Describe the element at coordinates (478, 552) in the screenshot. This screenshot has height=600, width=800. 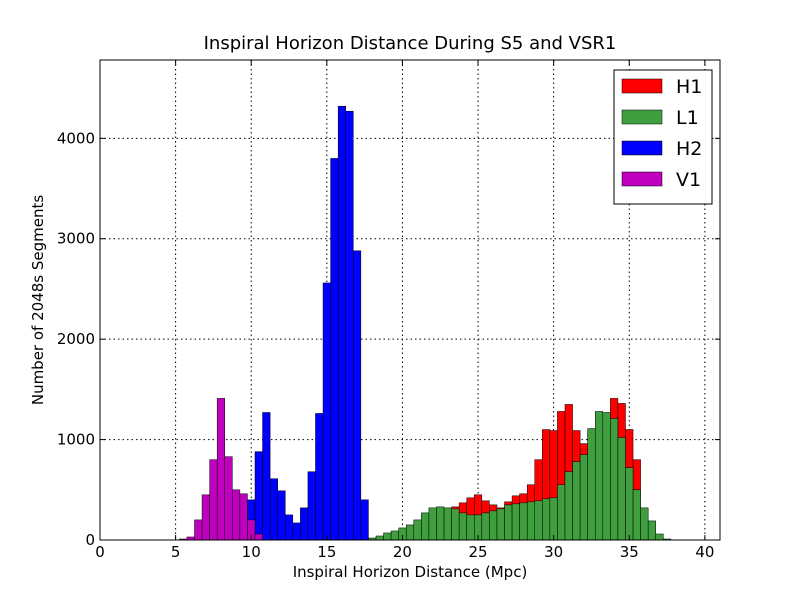
I see `x-tick-label: 25` at that location.